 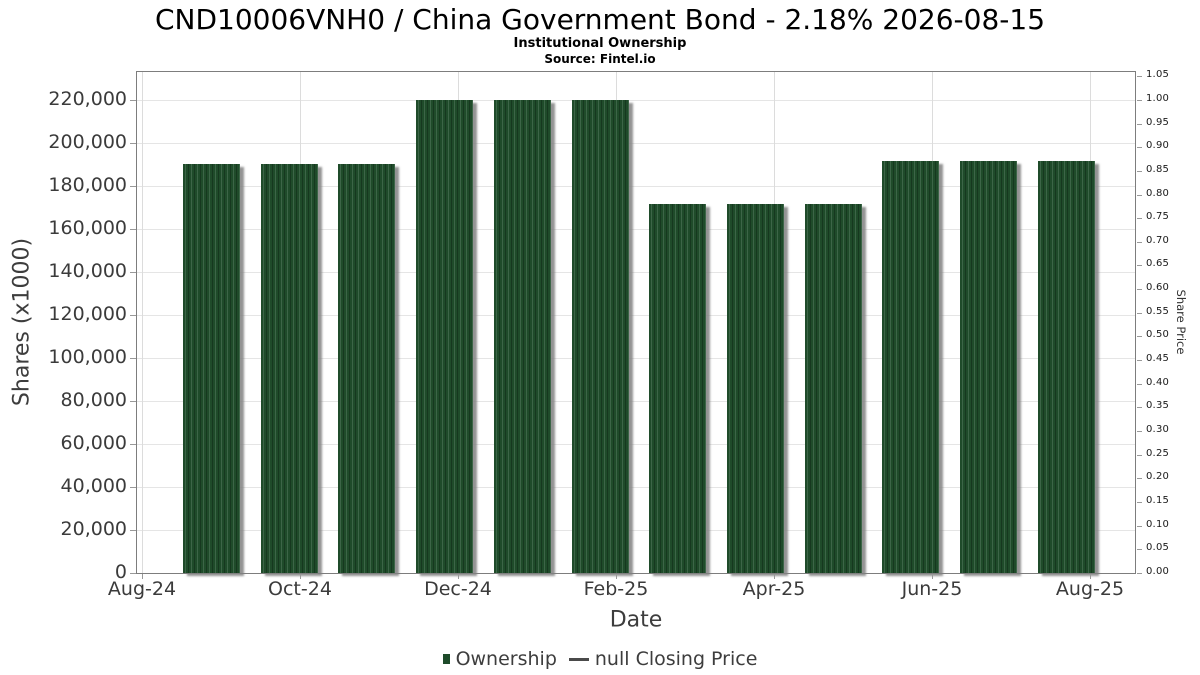 I want to click on y-tick-label-right: 0.50, so click(x=1158, y=335).